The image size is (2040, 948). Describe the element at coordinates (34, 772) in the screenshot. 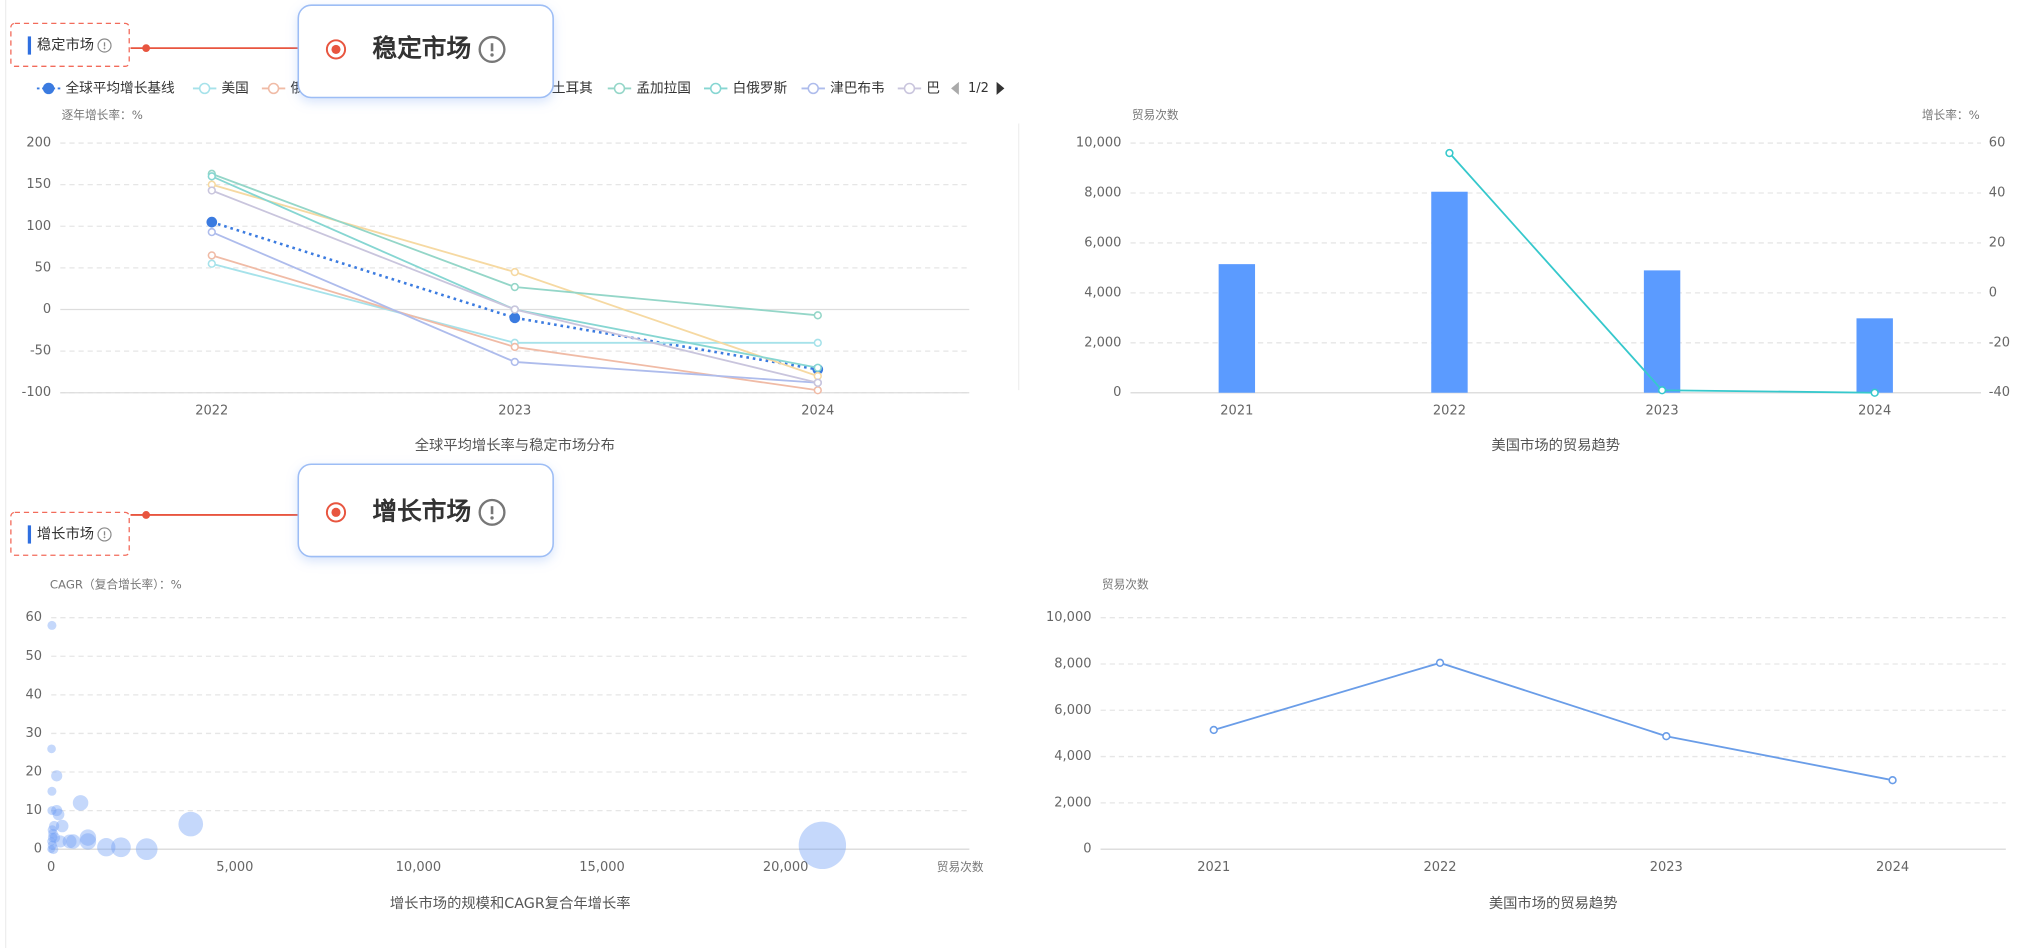

I see `y-tick-label: 20` at that location.